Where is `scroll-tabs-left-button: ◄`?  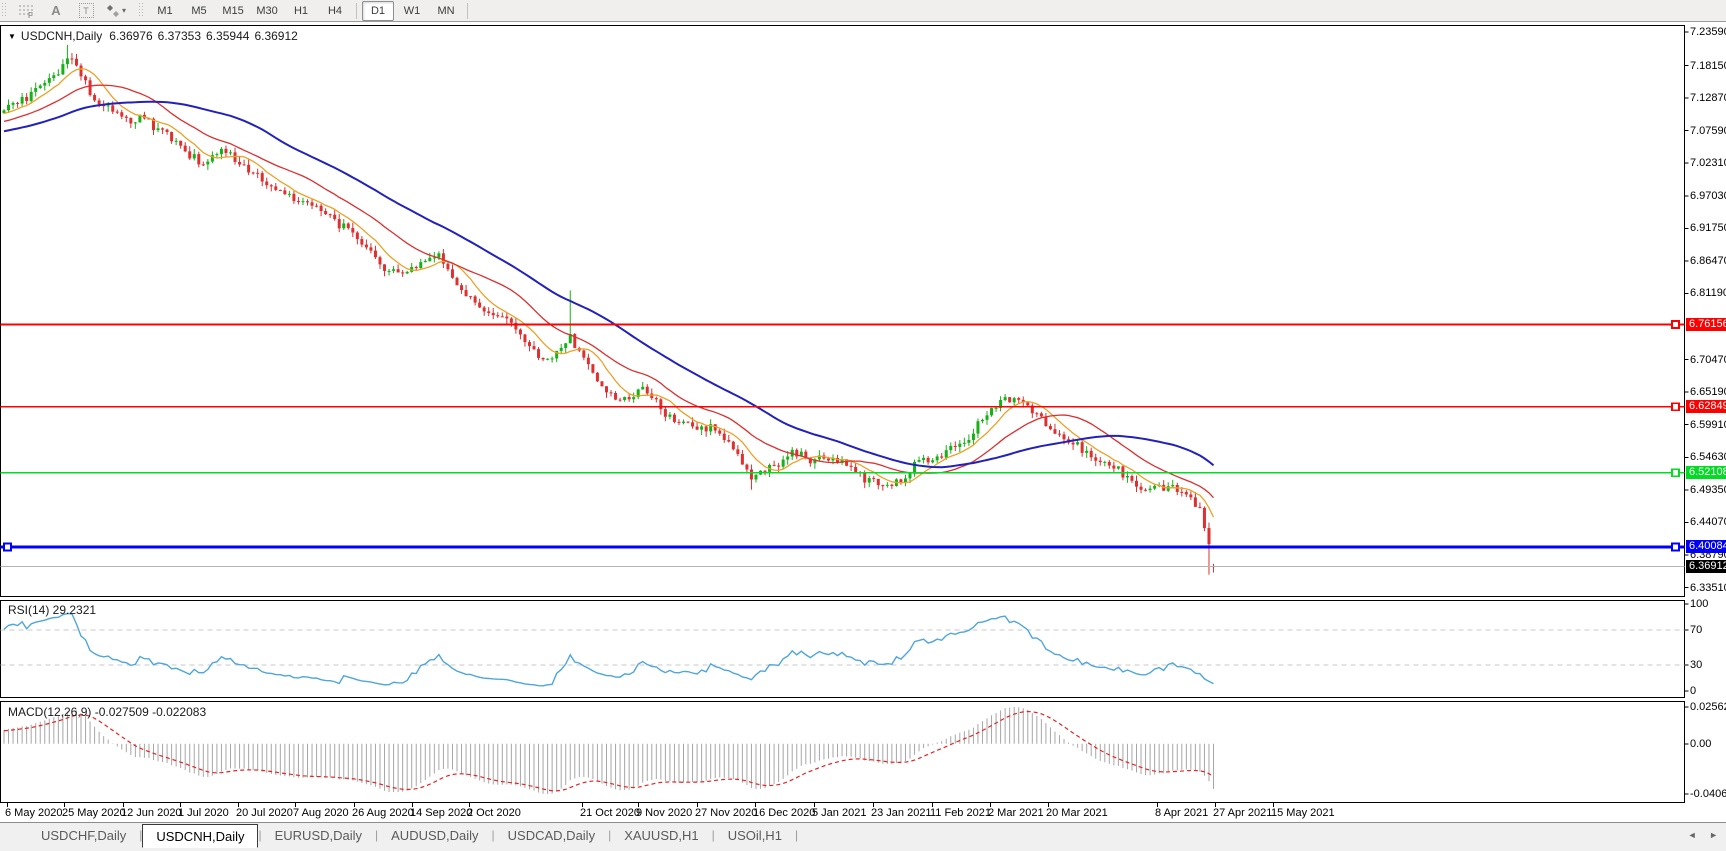 scroll-tabs-left-button: ◄ is located at coordinates (1692, 835).